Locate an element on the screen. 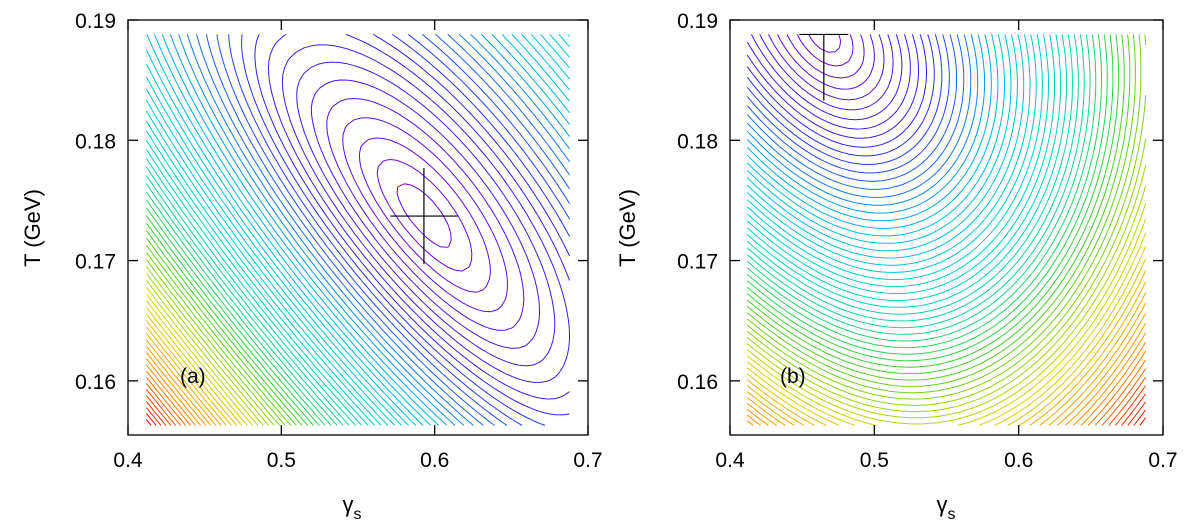 Image resolution: width=1192 pixels, height=530 pixels. y-axis-title-a: T (GeV) is located at coordinates (32, 228).